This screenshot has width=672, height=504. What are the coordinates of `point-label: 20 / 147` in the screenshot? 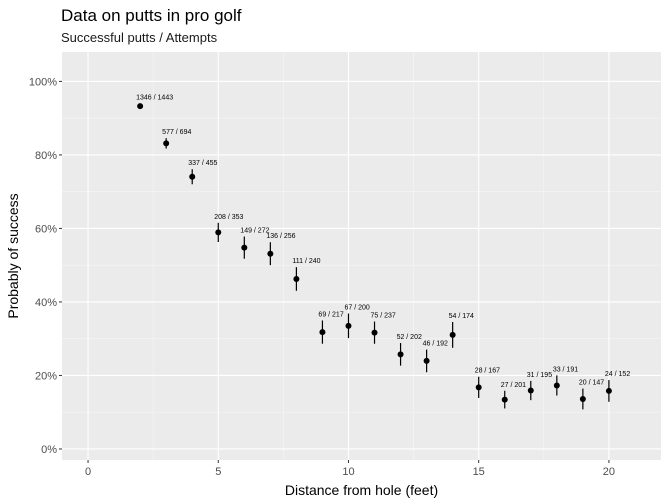 It's located at (591, 383).